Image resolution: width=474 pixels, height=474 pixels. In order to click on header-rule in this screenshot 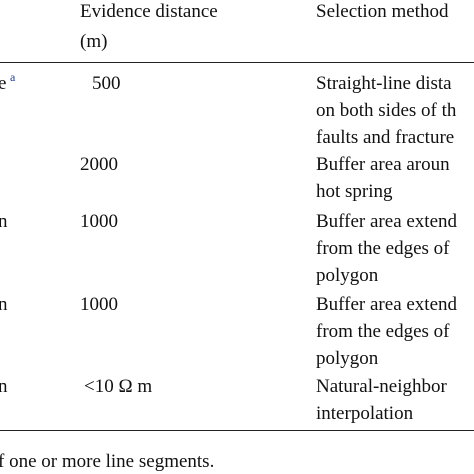, I will do `click(237, 62)`.